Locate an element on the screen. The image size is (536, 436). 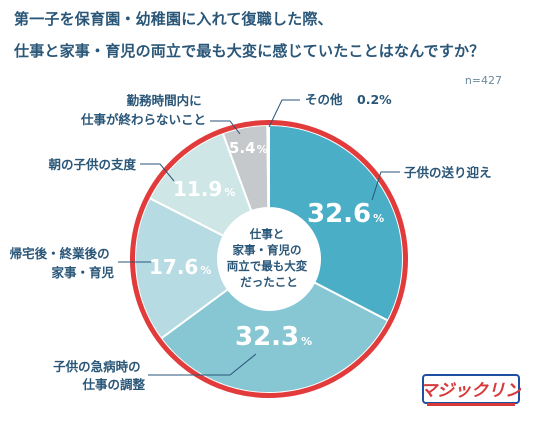
leader-sougei is located at coordinates (385, 186).